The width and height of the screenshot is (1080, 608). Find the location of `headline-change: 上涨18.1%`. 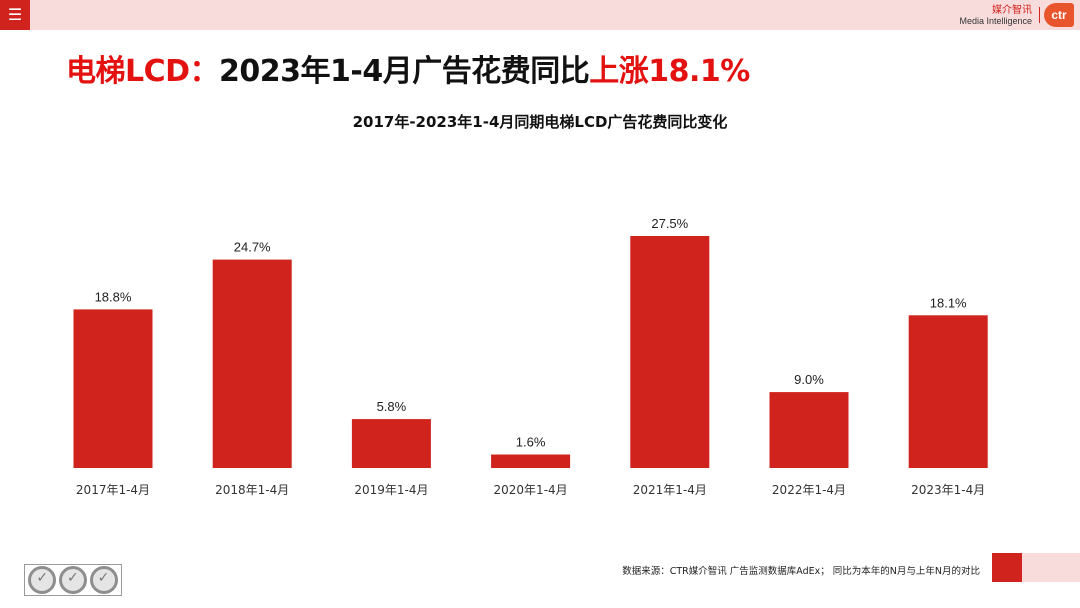

headline-change: 上涨18.1% is located at coordinates (669, 71).